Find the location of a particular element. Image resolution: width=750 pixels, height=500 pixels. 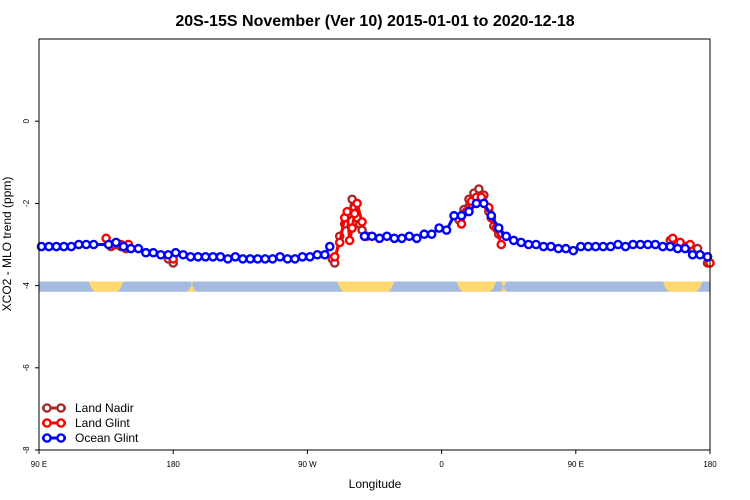

legend-label: Land Glint is located at coordinates (102, 423).